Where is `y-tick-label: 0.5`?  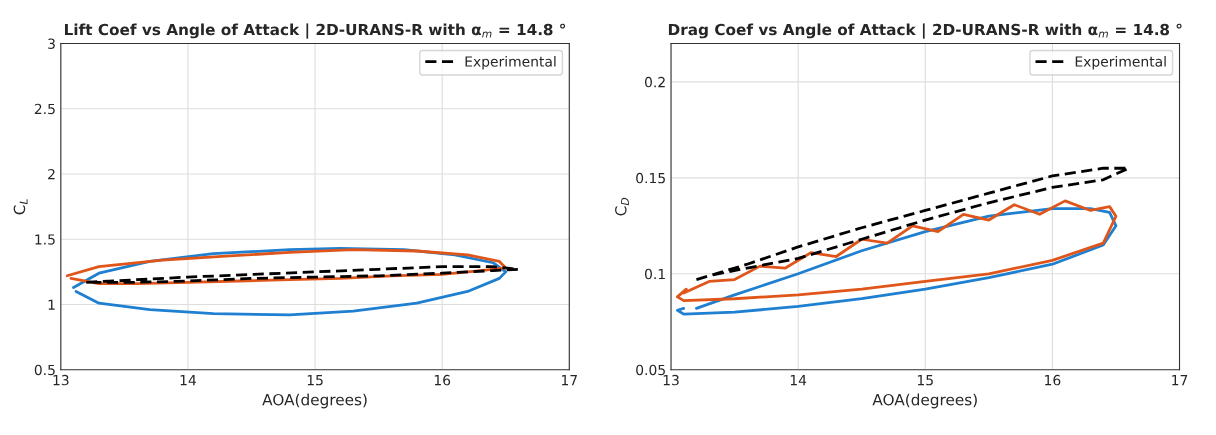 y-tick-label: 0.5 is located at coordinates (44, 370).